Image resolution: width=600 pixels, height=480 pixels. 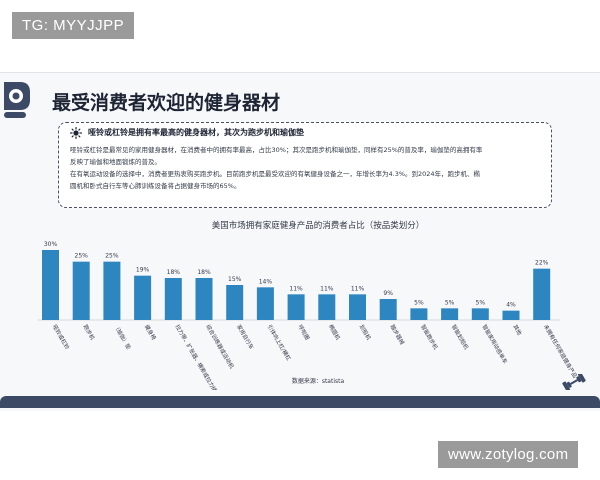 I want to click on category-label: 健身椅, so click(x=150, y=332).